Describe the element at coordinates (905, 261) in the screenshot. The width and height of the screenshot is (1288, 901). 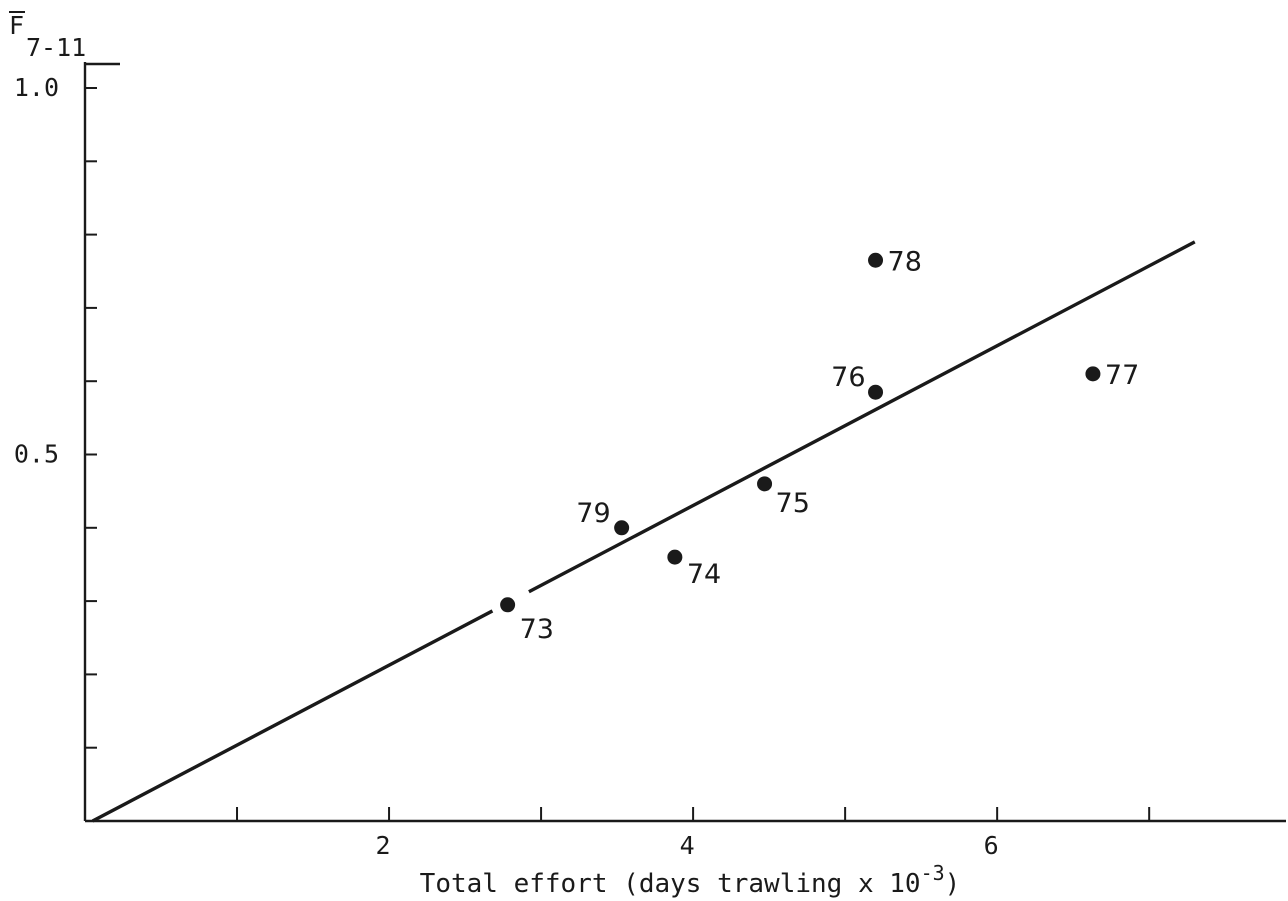
I see `data-point-label: 78` at that location.